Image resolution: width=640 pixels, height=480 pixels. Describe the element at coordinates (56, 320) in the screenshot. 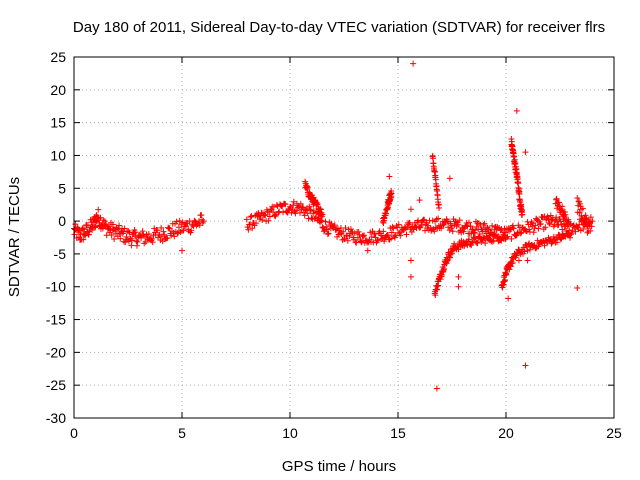

I see `y-tick-label: -15` at that location.